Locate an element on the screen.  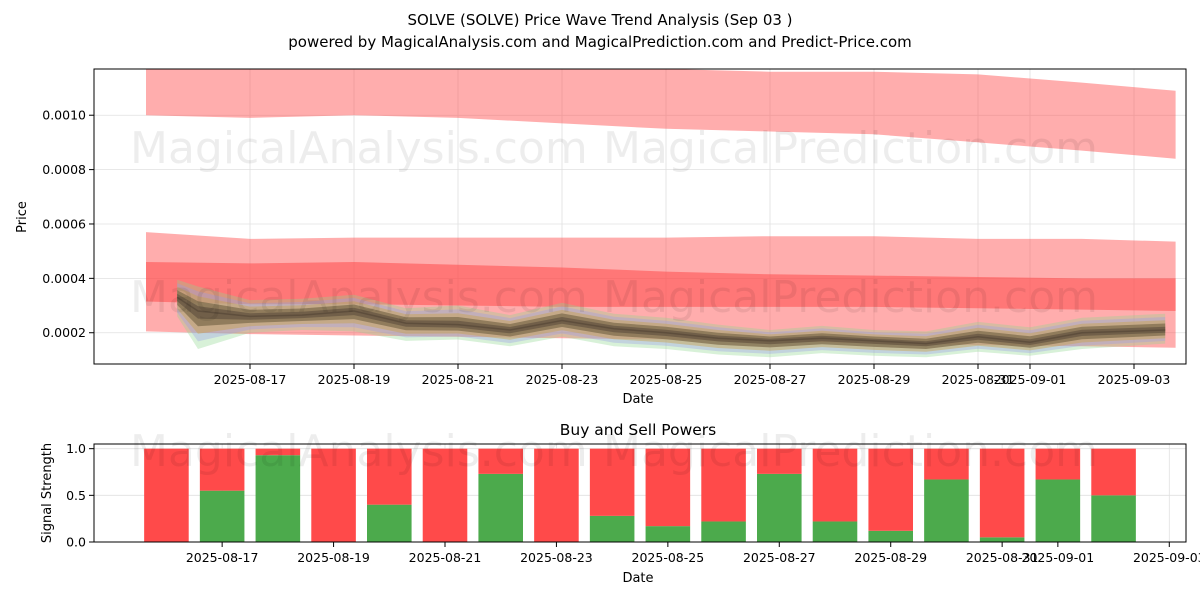
price-x-tick-label: 2025-08-17 is located at coordinates (250, 379).